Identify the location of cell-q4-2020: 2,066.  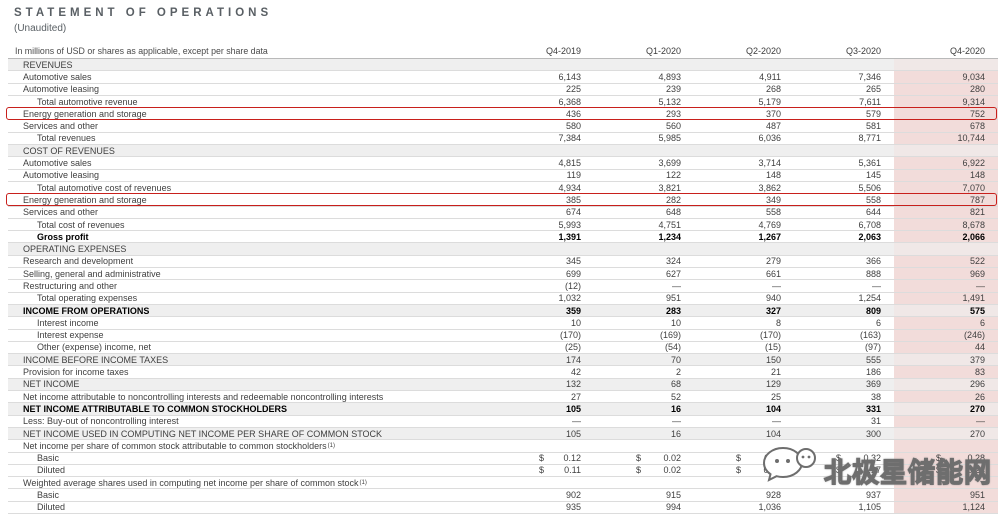
(946, 237).